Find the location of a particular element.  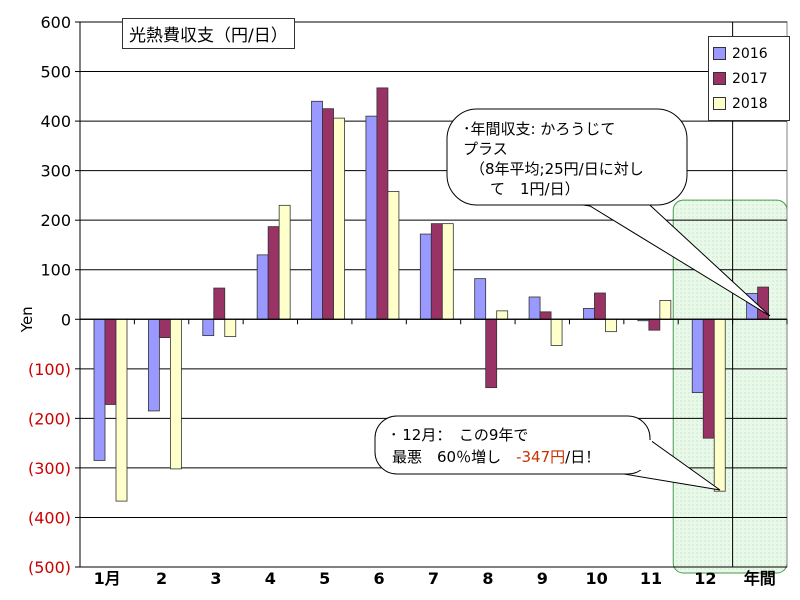

legend-item-2016: 2016 is located at coordinates (749, 53).